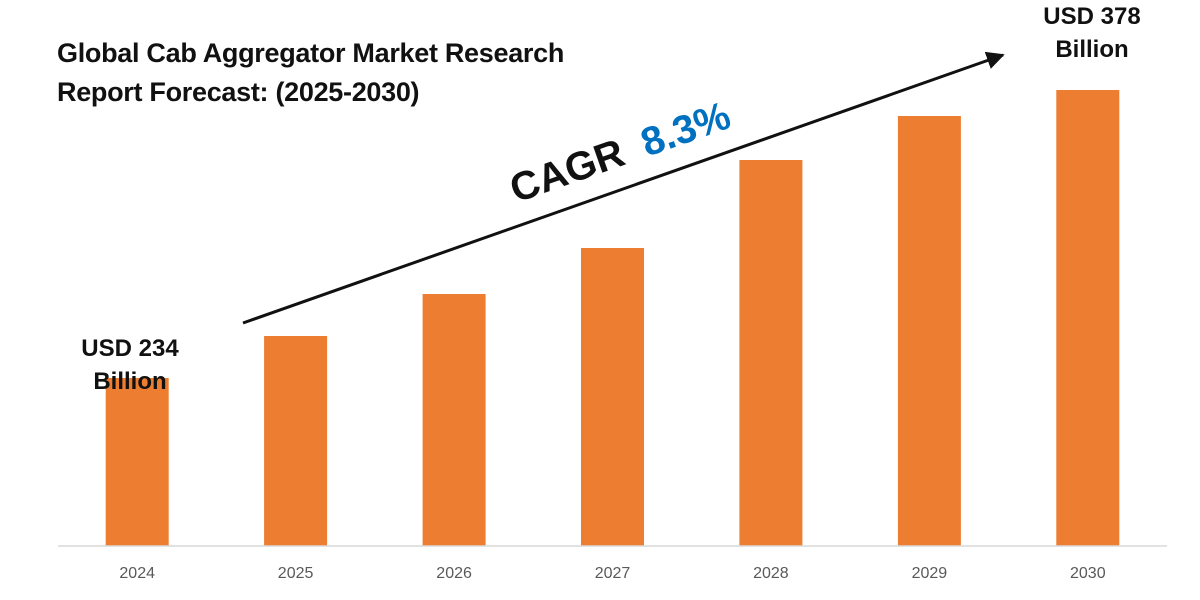  Describe the element at coordinates (296, 573) in the screenshot. I see `x-tick-label-2025: 2025` at that location.